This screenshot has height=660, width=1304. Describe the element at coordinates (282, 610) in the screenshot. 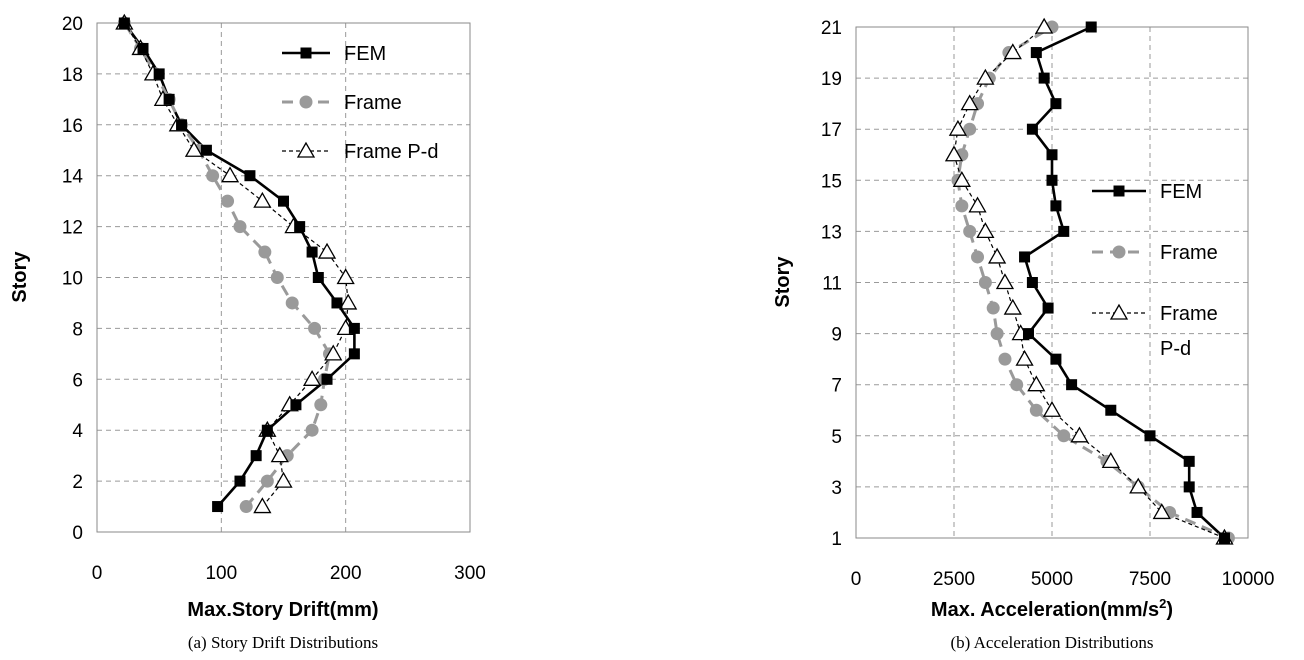

I see `chart-a-x-axis-label: Max.Story Drift(mm)` at that location.